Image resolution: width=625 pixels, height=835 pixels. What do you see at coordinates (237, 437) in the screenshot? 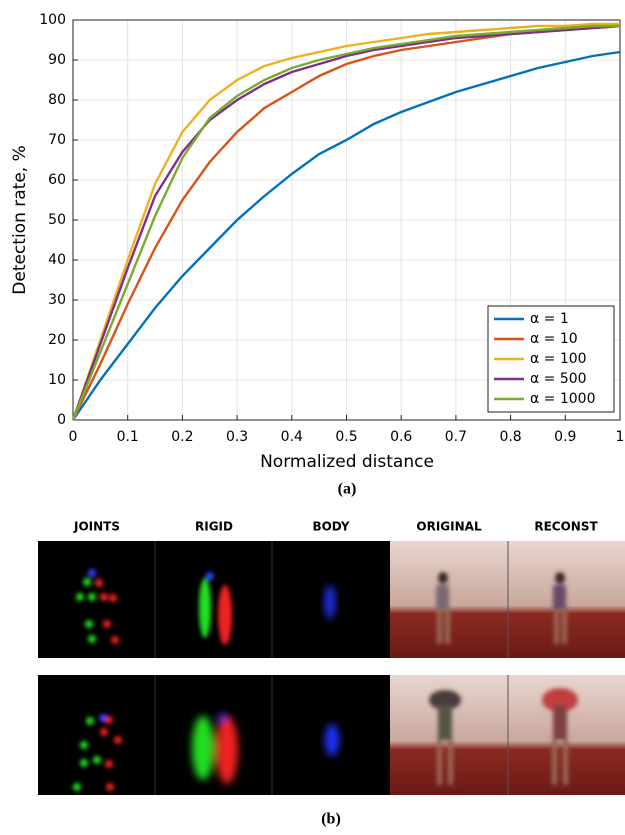
I see `x-tick-label: 0.3` at bounding box center [237, 437].